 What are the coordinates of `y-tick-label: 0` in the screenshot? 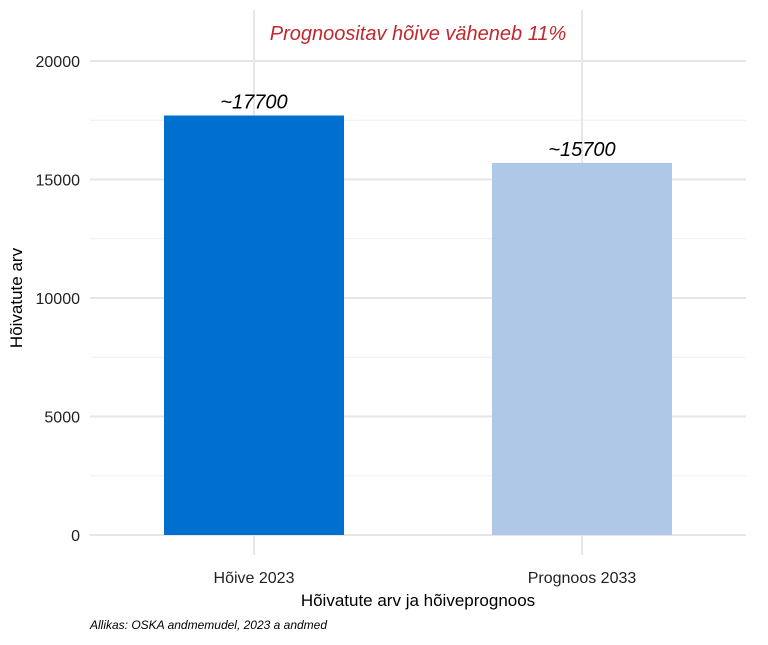 It's located at (75, 536).